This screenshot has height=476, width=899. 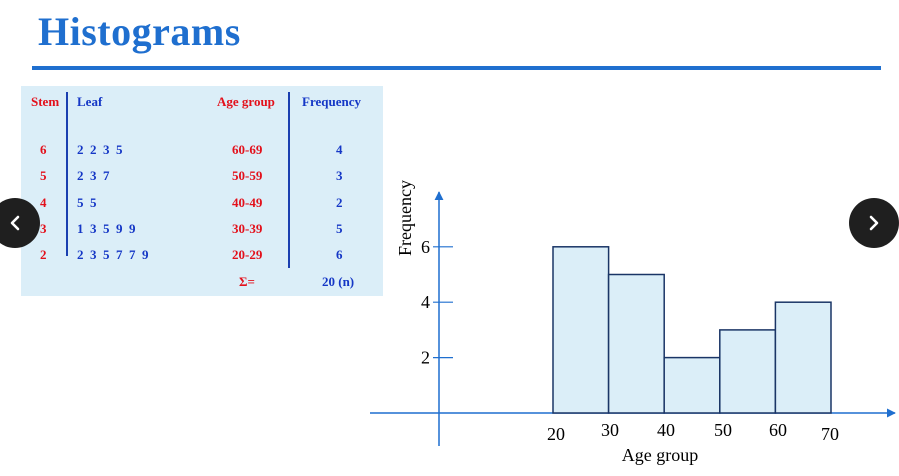 What do you see at coordinates (425, 247) in the screenshot?
I see `y-tick-label: 6` at bounding box center [425, 247].